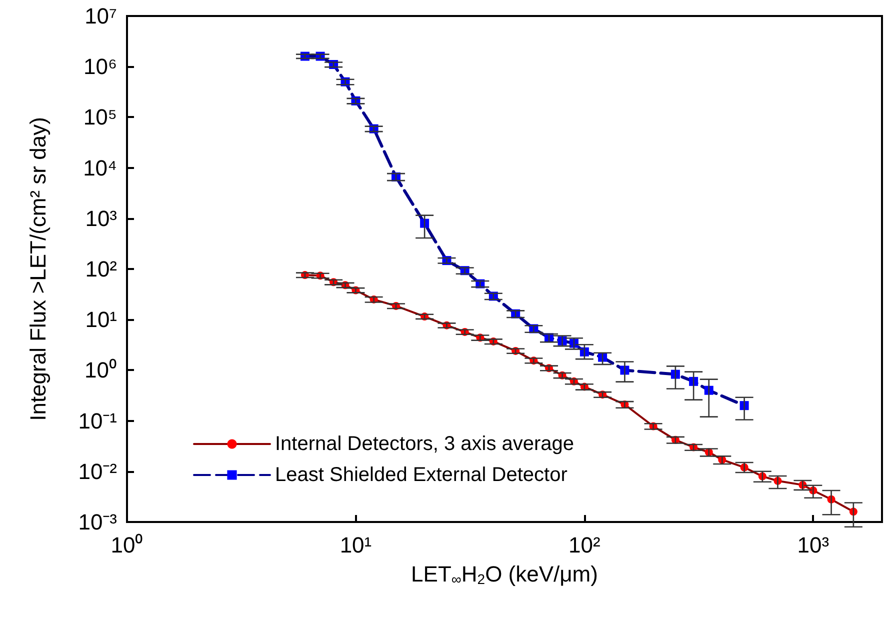 The image size is (884, 623). Describe the element at coordinates (504, 574) in the screenshot. I see `x-axis-title: LET∞H2O (keV/μm)` at that location.